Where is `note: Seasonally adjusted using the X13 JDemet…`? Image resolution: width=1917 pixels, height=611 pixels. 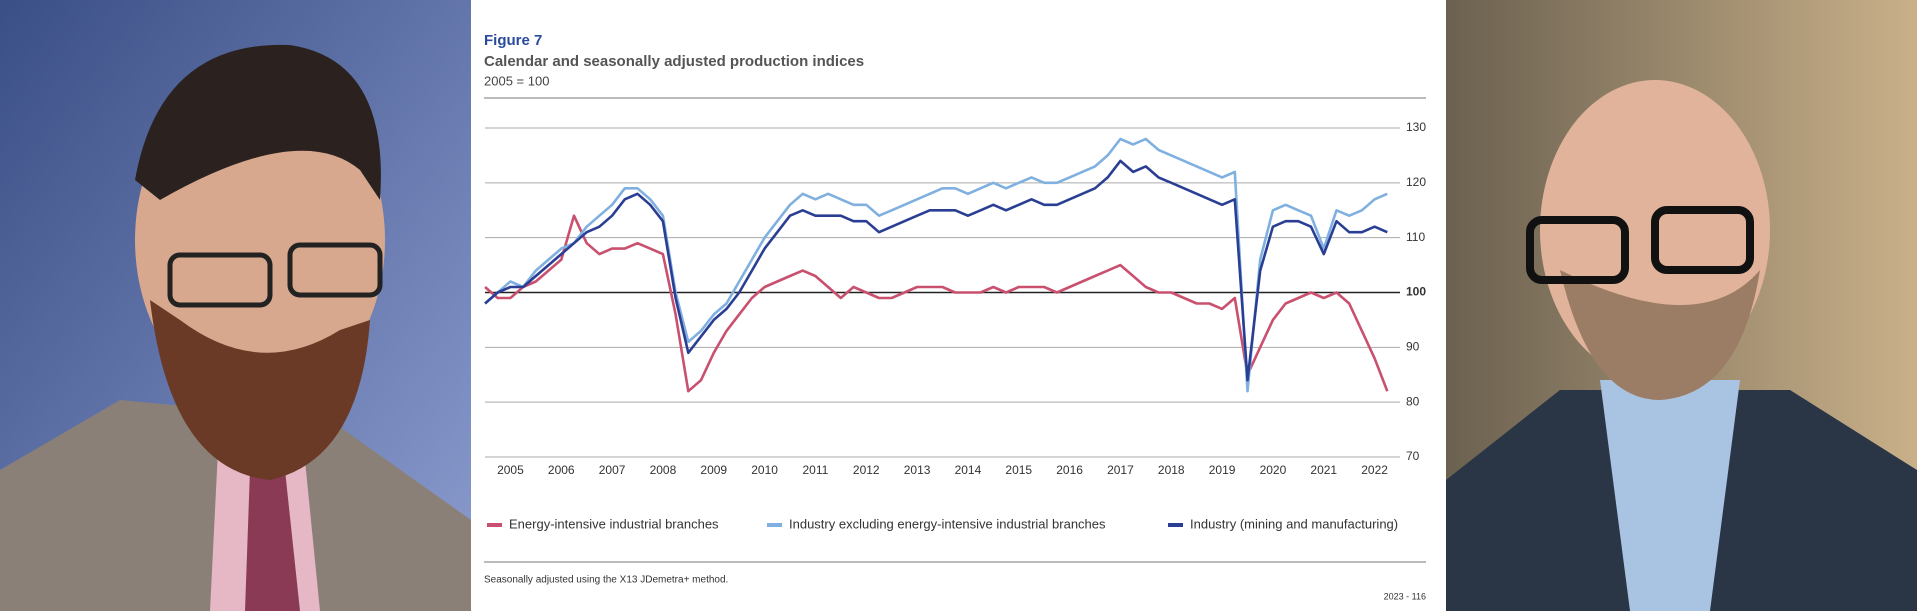 note: Seasonally adjusted using the X13 JDemet… is located at coordinates (606, 580).